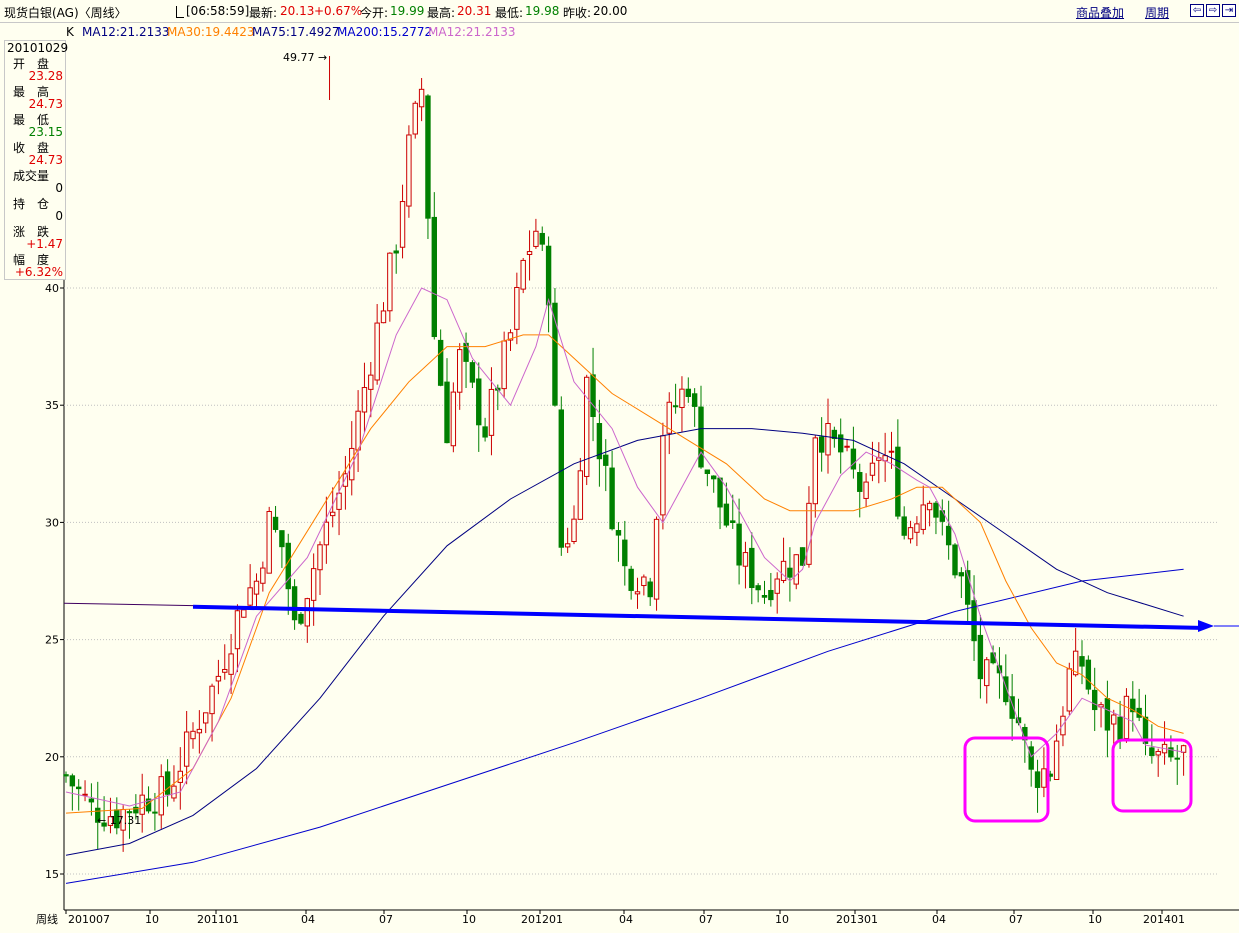 The height and width of the screenshot is (933, 1239). What do you see at coordinates (1229, 10) in the screenshot?
I see `nav-end-button: ⇥` at bounding box center [1229, 10].